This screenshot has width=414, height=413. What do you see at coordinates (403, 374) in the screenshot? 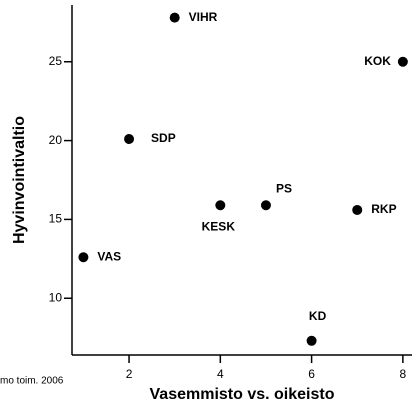
I see `x-tick-label: 8` at bounding box center [403, 374].